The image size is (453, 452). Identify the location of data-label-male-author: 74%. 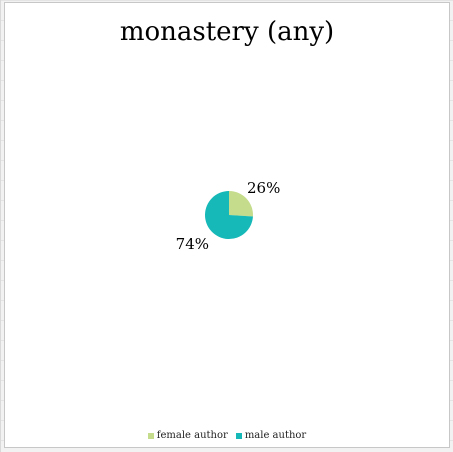
(192, 244).